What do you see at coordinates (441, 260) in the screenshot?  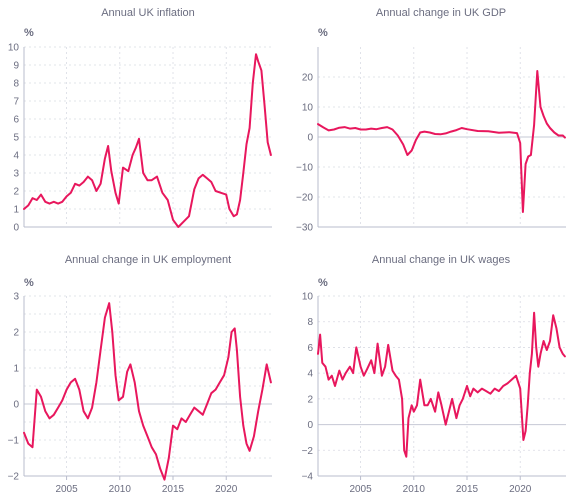 I see `chart-title: Annual change in UK wages` at bounding box center [441, 260].